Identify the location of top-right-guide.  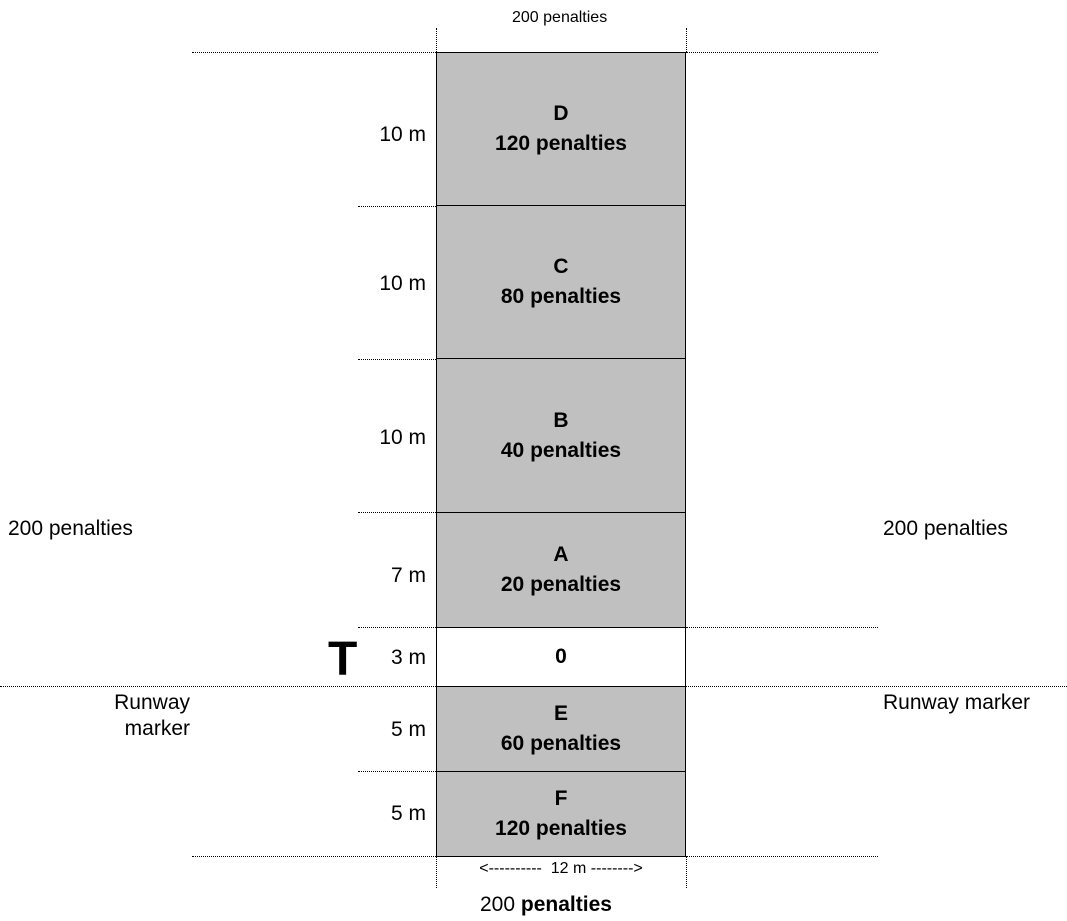
(686, 40).